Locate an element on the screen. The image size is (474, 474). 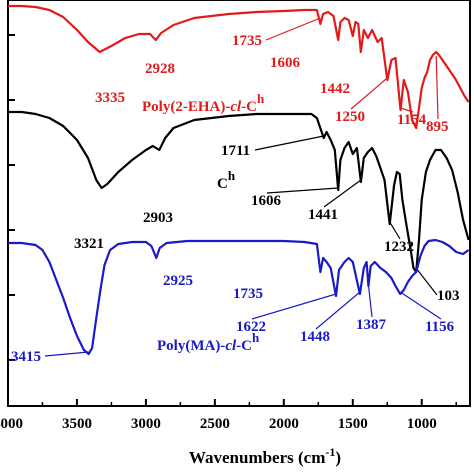
peak-label-2925: 2925 is located at coordinates (178, 281).